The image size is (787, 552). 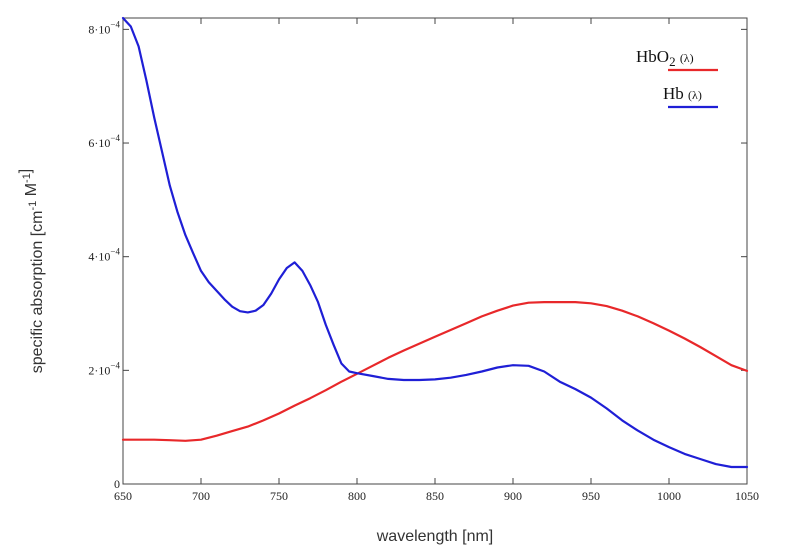 What do you see at coordinates (357, 496) in the screenshot?
I see `x-tick-label: 800` at bounding box center [357, 496].